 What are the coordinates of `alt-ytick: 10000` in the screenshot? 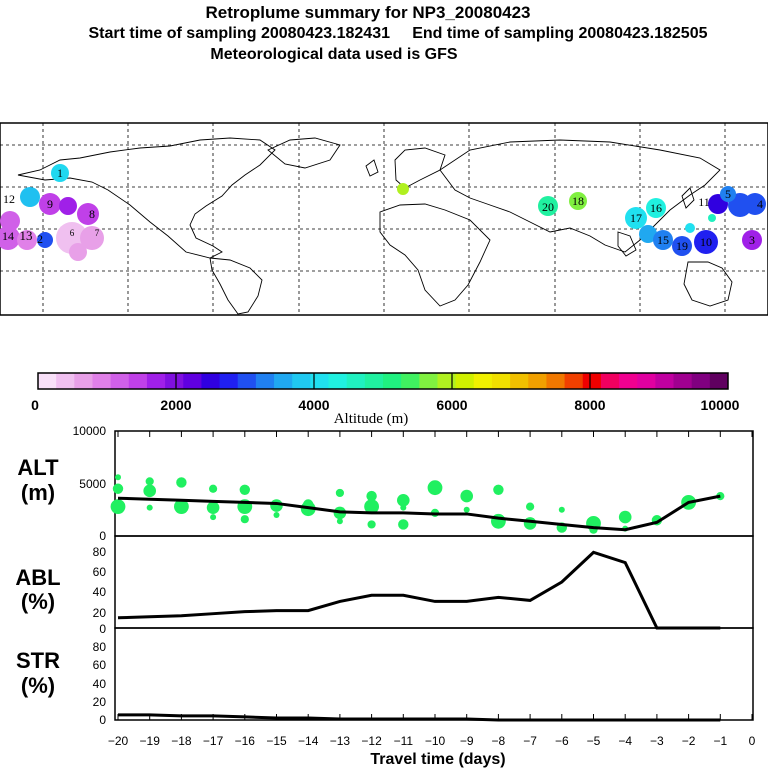 It's located at (90, 431).